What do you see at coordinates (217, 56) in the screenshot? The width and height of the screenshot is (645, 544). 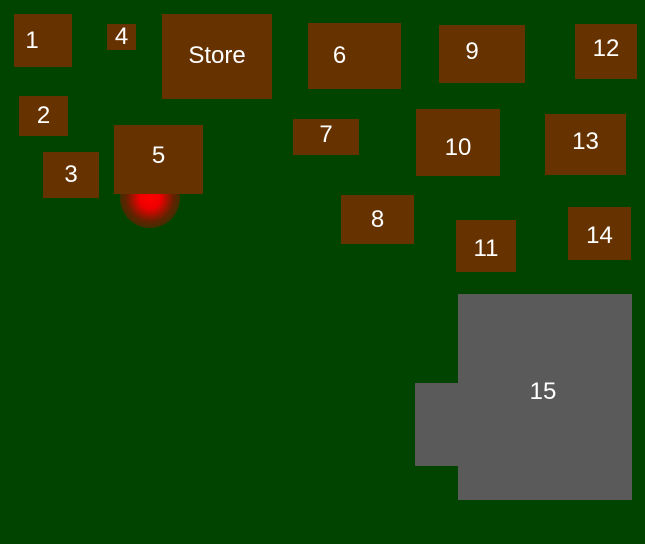 I see `building-store: Store` at bounding box center [217, 56].